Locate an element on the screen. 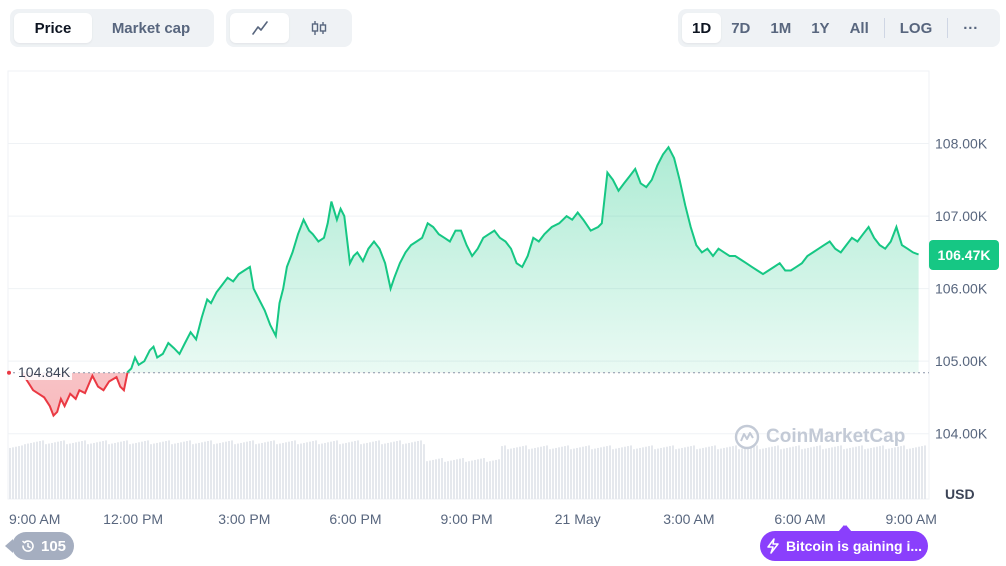  tab-1m: 1M is located at coordinates (781, 28).